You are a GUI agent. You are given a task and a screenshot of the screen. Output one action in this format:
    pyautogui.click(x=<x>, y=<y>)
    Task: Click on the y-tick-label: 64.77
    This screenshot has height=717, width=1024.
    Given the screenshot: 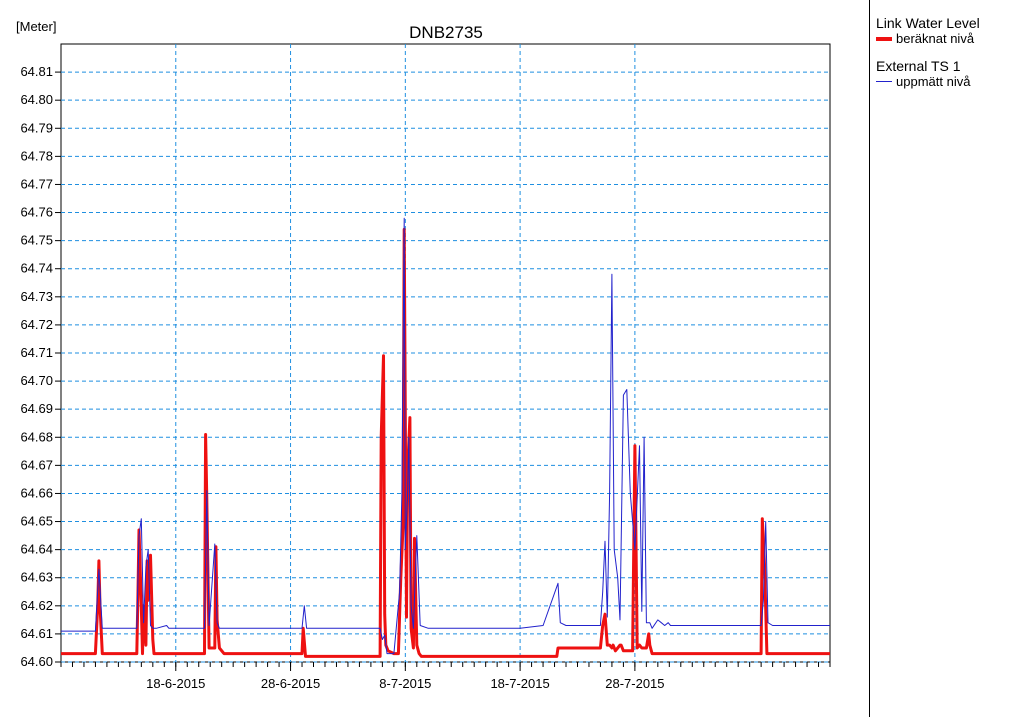 What is the action you would take?
    pyautogui.click(x=36, y=183)
    